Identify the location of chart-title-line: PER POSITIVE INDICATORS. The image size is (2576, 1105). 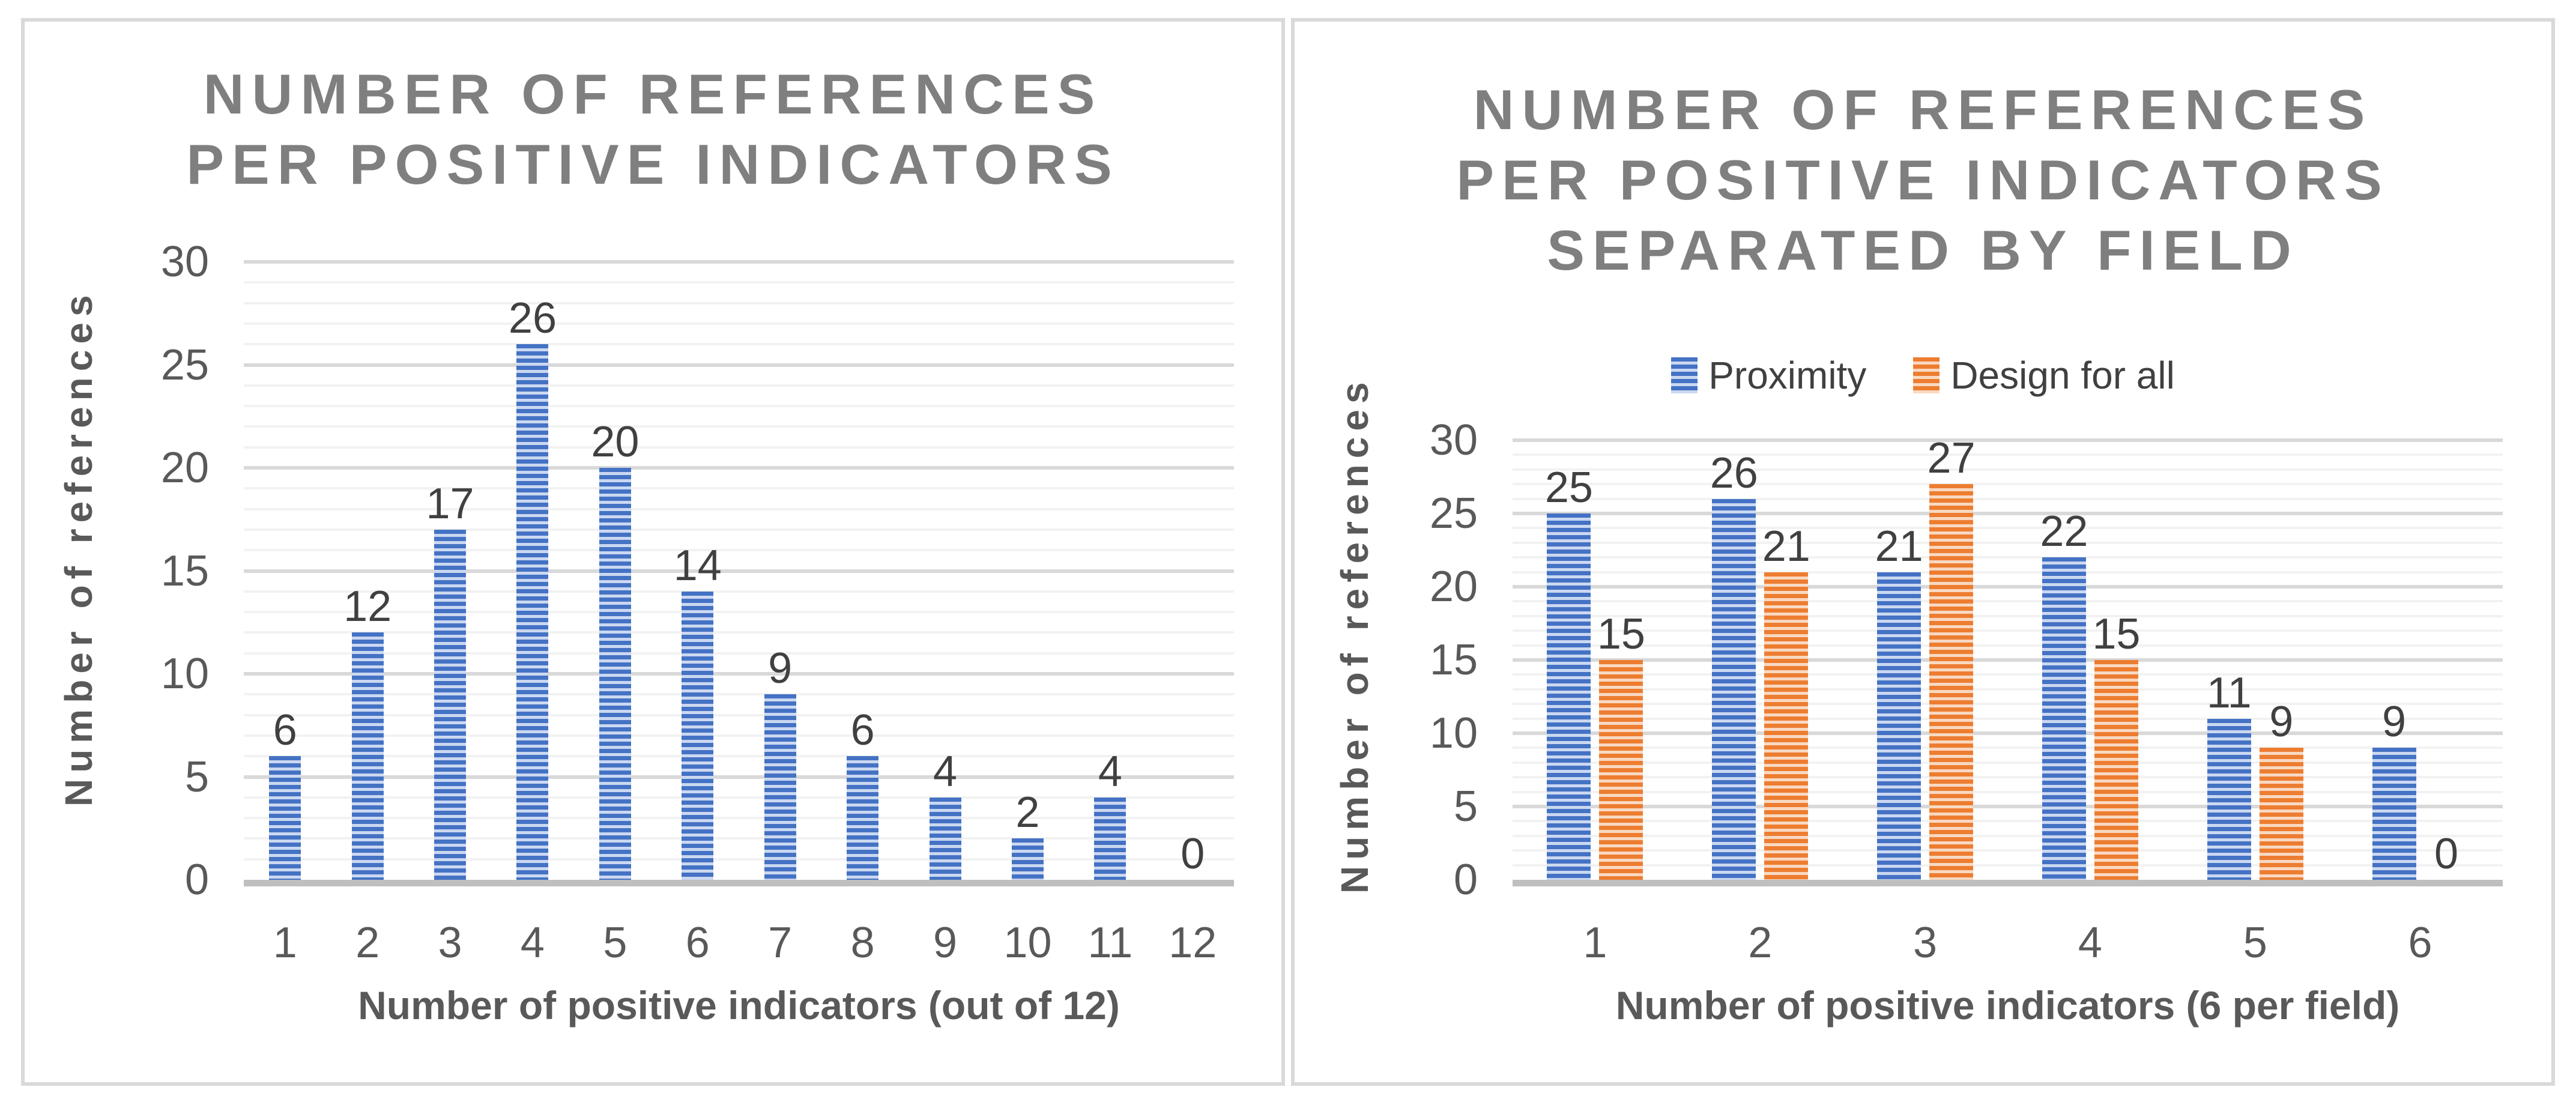
(1923, 179).